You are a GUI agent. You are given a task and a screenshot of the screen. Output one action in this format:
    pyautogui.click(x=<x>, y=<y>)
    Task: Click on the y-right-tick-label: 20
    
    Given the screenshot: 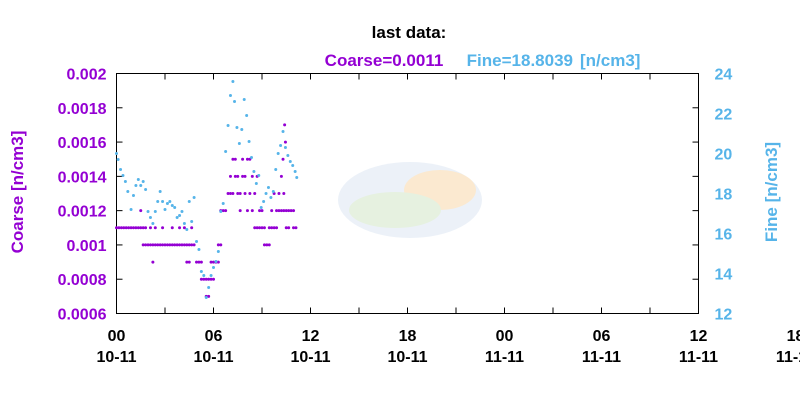 What is the action you would take?
    pyautogui.click(x=724, y=155)
    